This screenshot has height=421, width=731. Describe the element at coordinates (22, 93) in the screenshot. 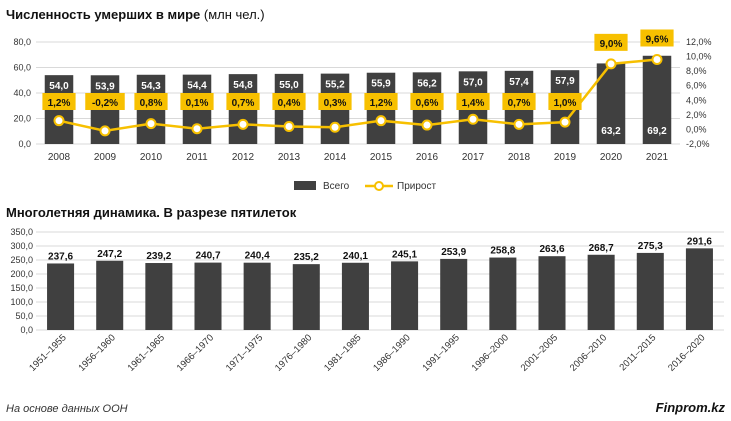

I see `chart1-y-tick: 40,0` at that location.